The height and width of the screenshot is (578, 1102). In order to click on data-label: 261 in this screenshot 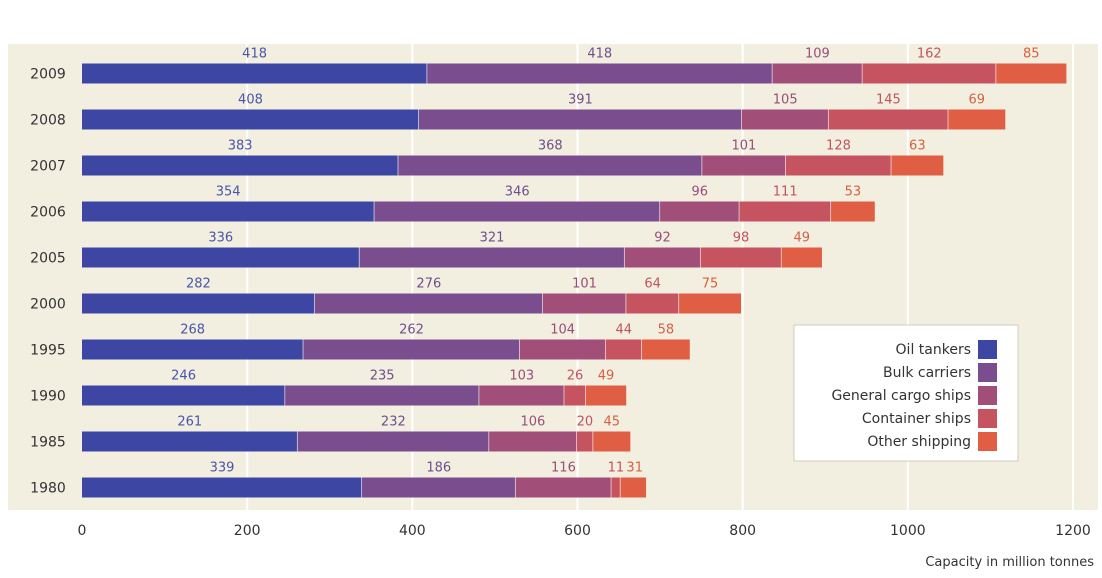, I will do `click(189, 422)`.